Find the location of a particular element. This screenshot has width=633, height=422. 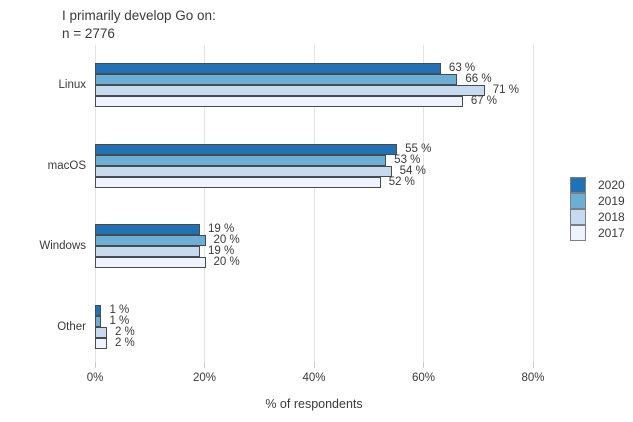

value-label-2018-windows: 19 % is located at coordinates (221, 251).